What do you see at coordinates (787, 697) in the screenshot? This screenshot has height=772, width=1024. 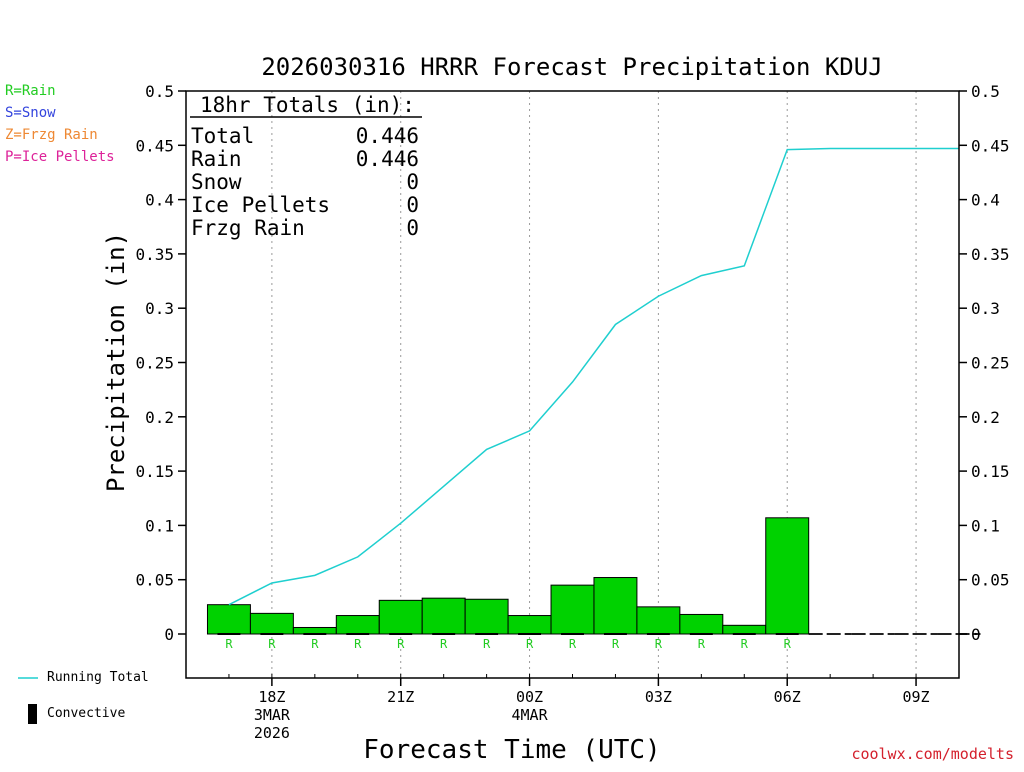 I see `x-tick-label: 06Z` at bounding box center [787, 697].